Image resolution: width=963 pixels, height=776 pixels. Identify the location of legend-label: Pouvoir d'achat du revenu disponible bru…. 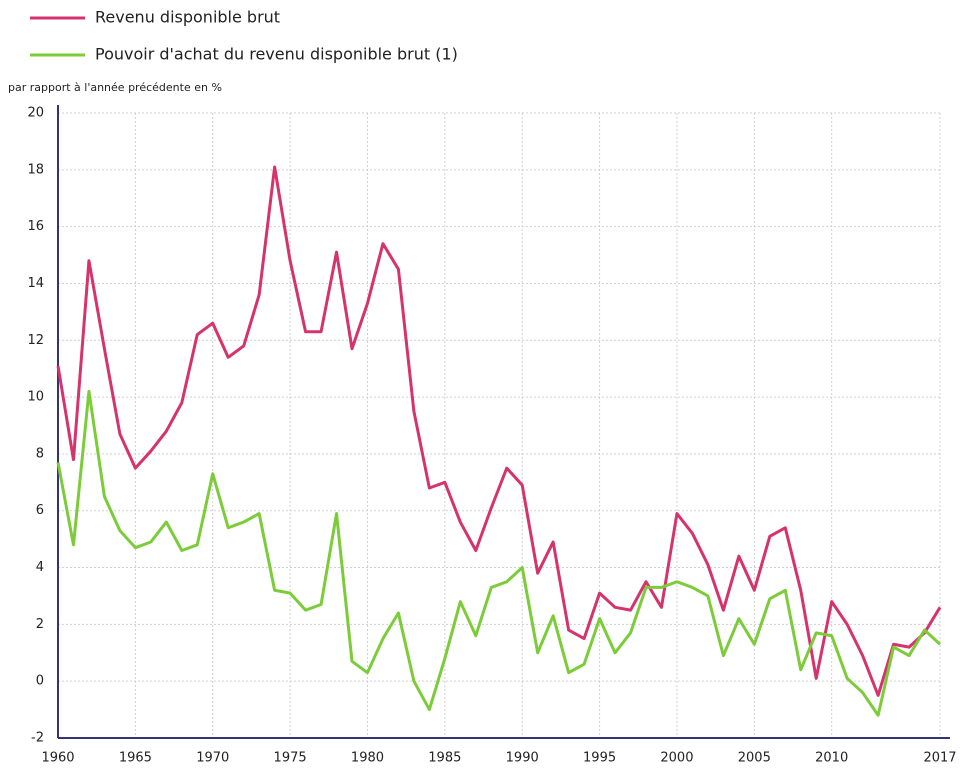
(276, 54).